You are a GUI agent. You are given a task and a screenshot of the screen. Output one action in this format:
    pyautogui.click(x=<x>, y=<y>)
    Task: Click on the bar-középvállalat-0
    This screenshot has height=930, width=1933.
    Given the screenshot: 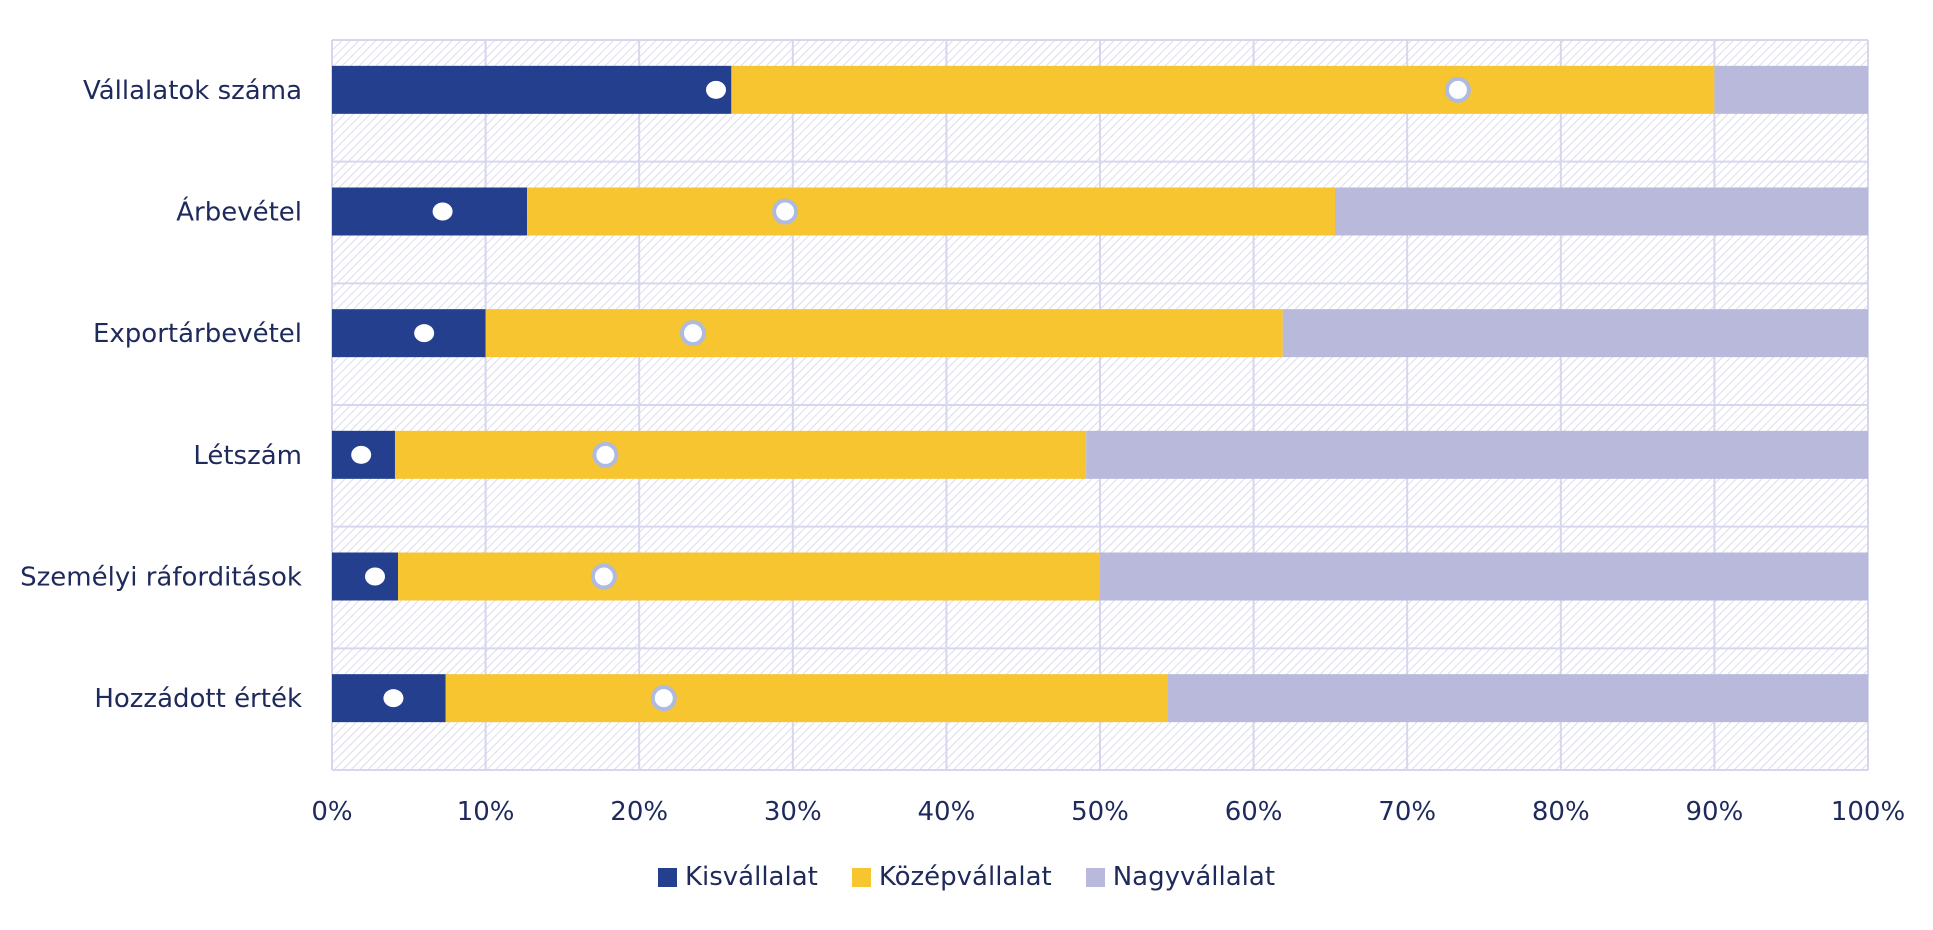 What is the action you would take?
    pyautogui.click(x=1223, y=89)
    